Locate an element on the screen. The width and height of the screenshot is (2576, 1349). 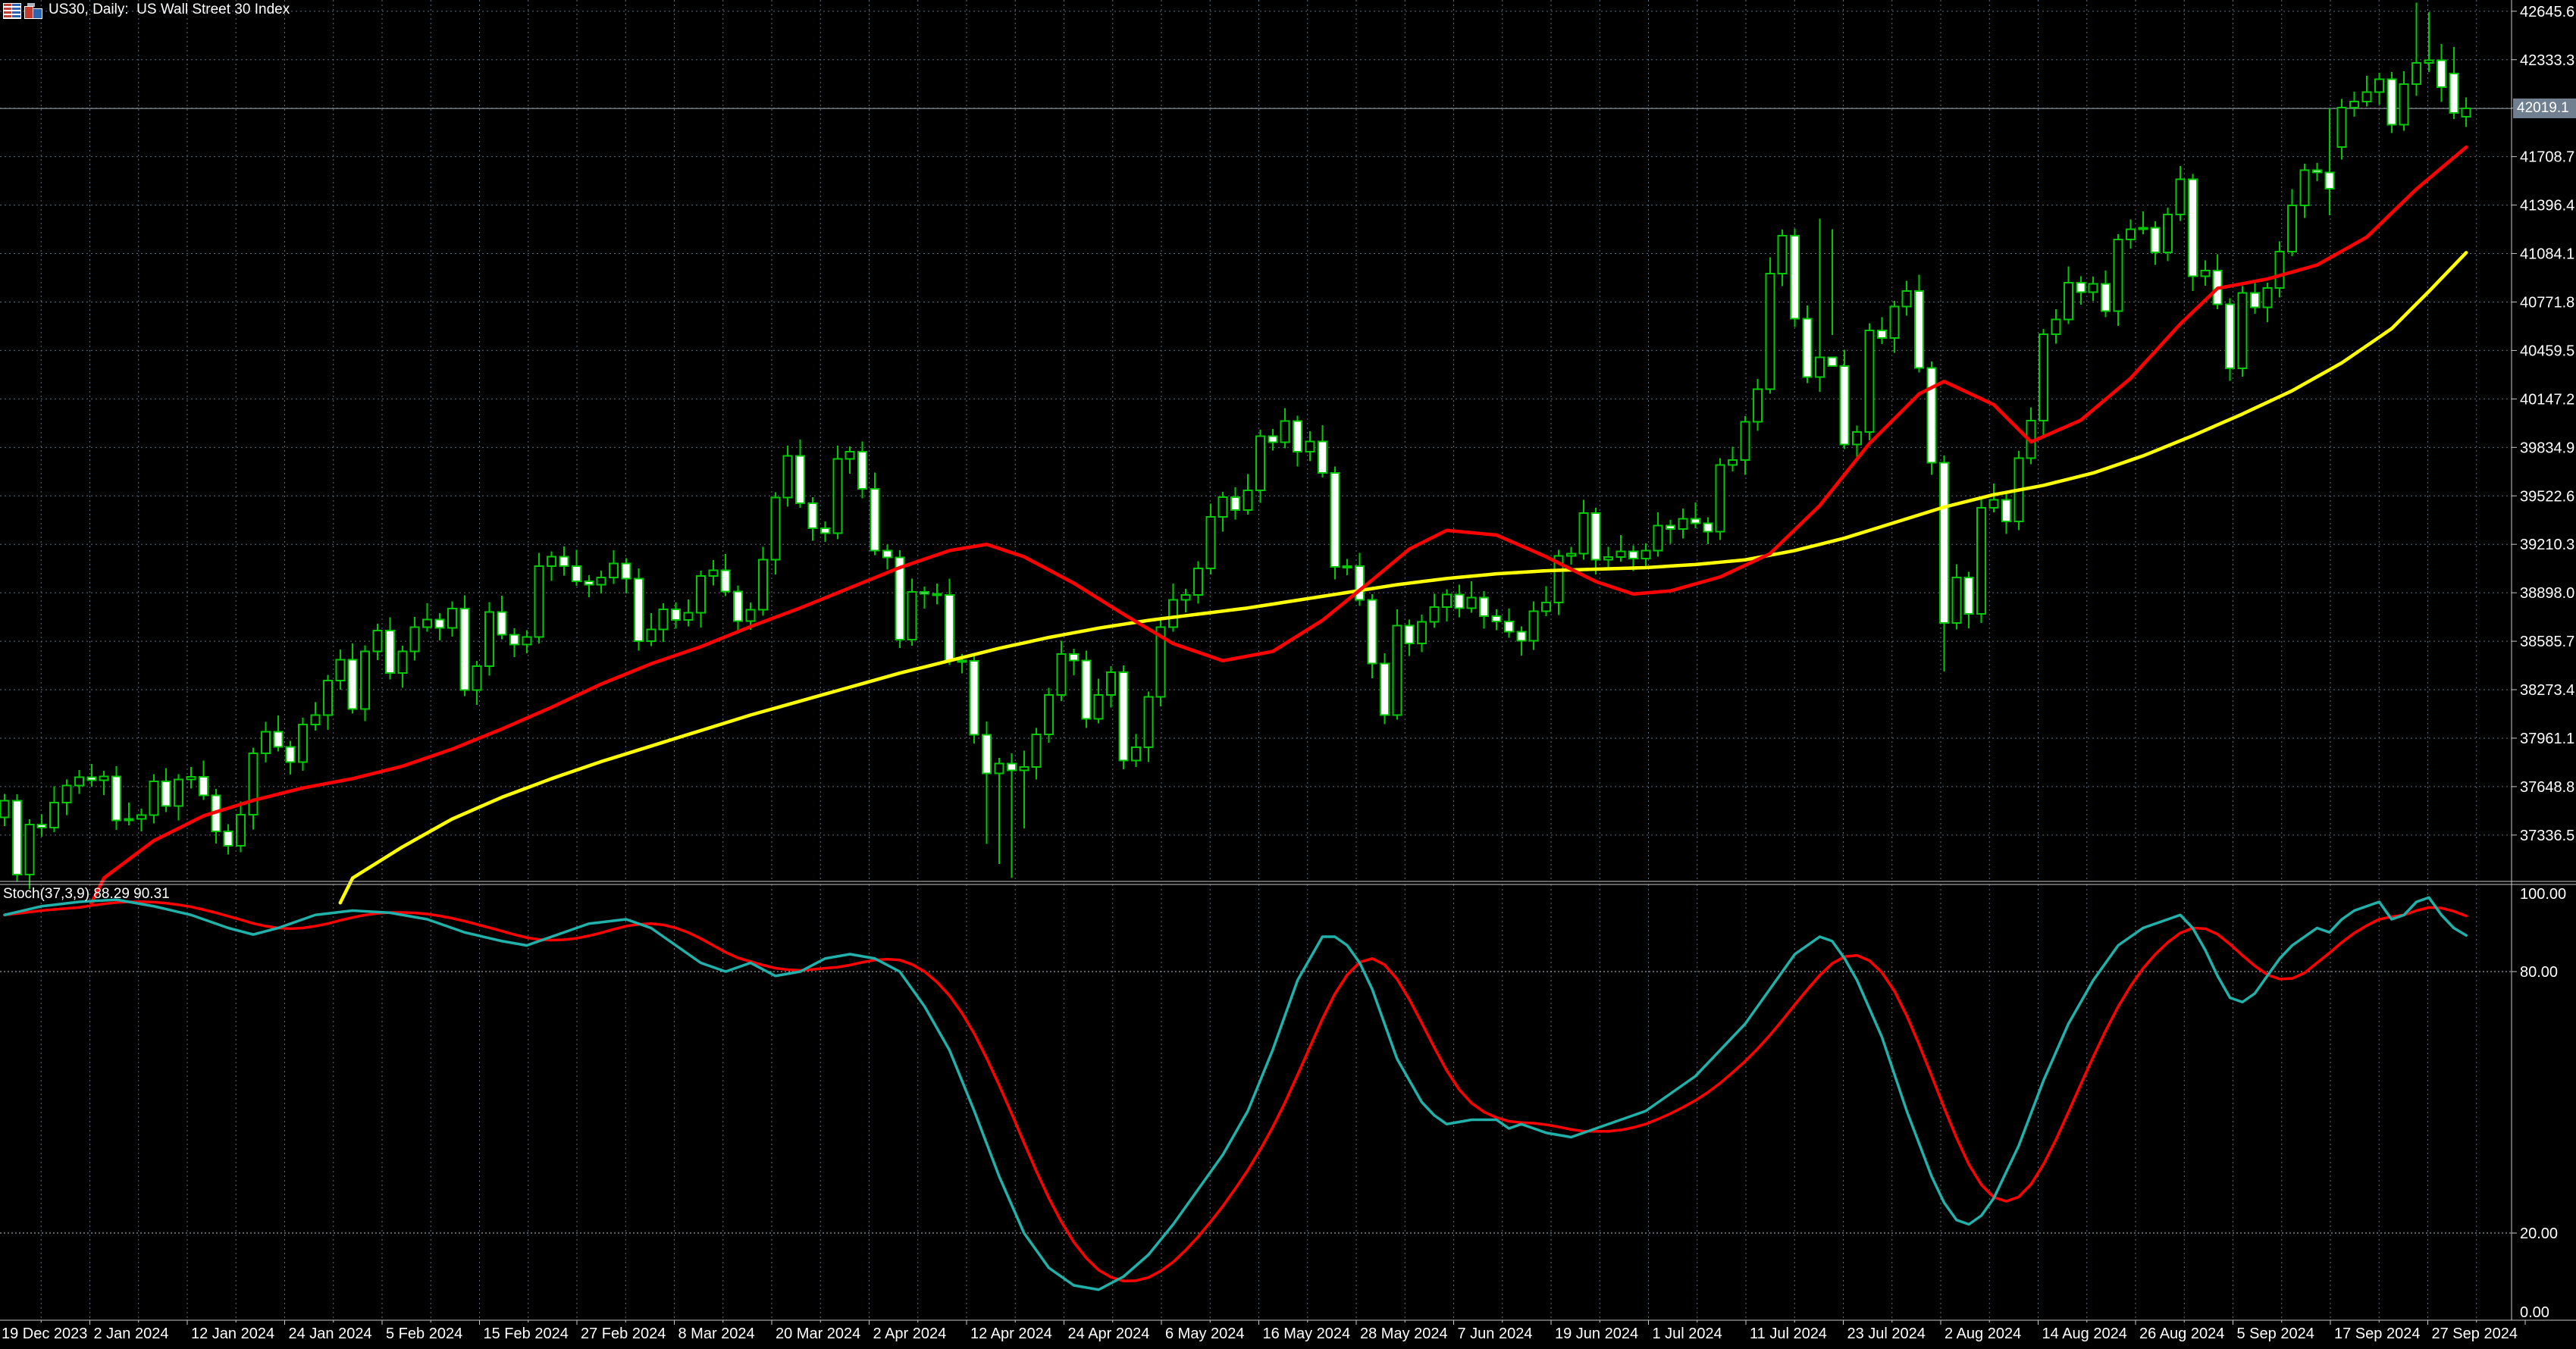
market-watch-icon is located at coordinates (12, 10).